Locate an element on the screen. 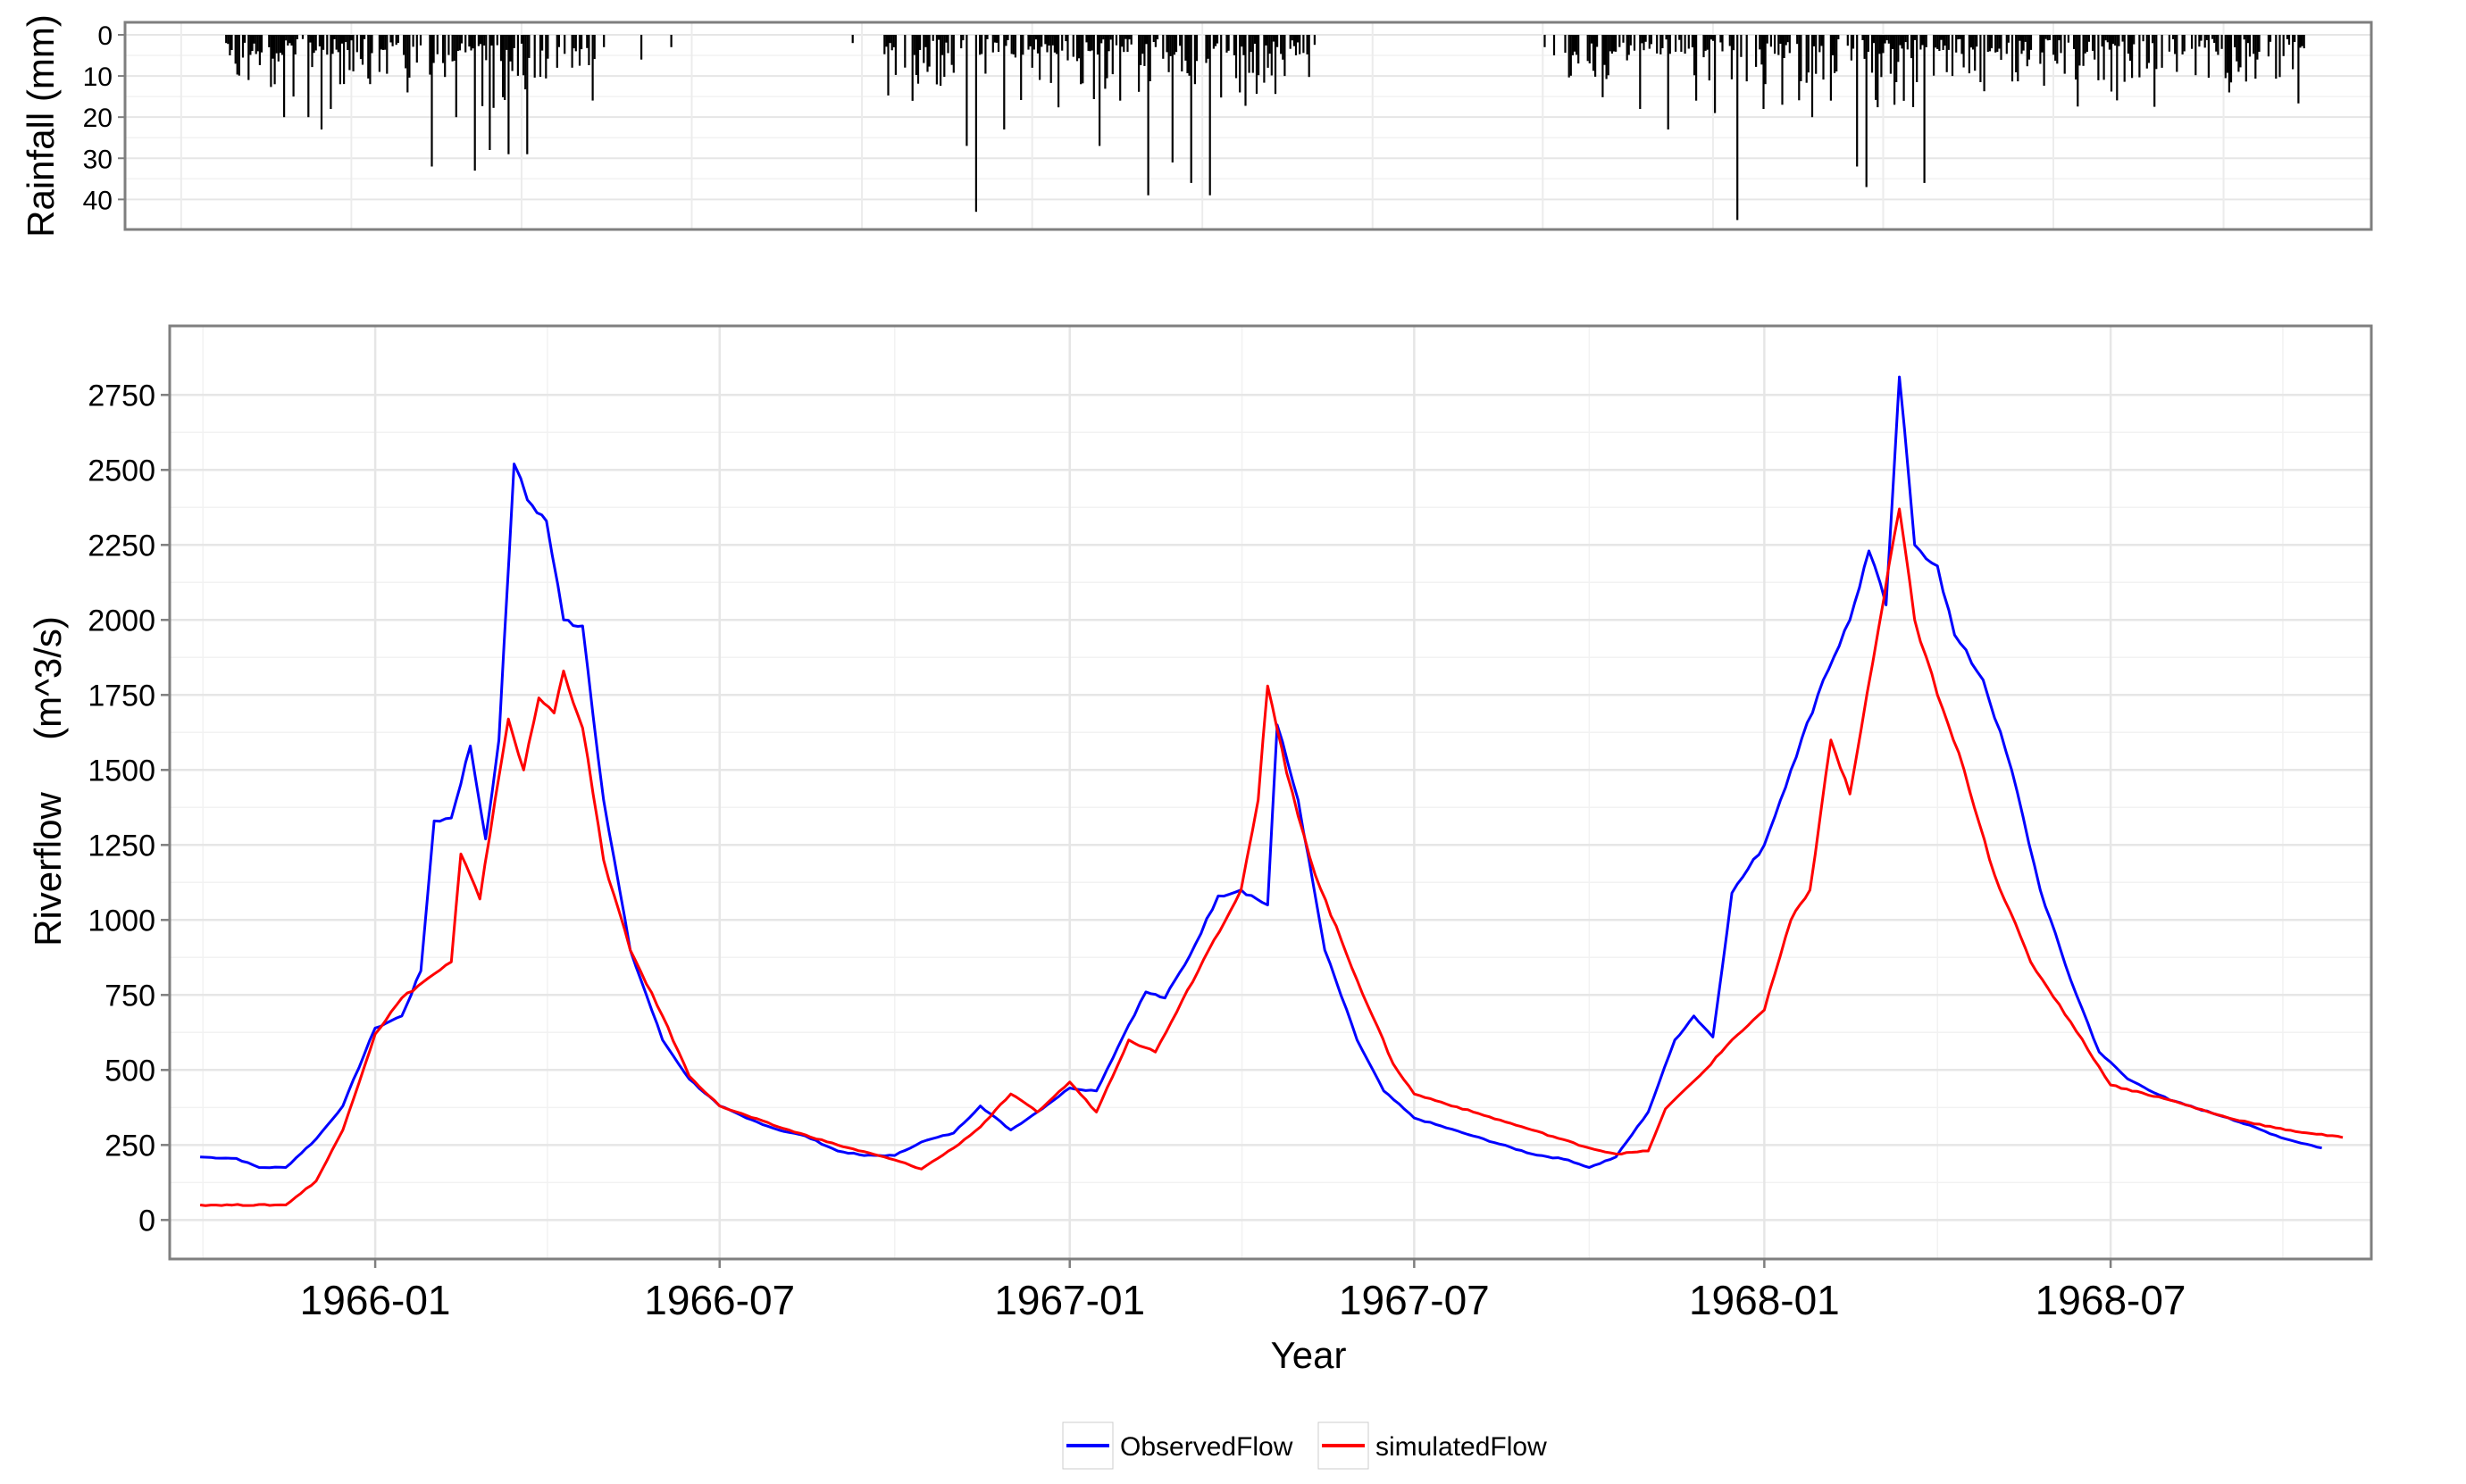 Image resolution: width=2466 pixels, height=1484 pixels. x-tick-label: 1966-07 is located at coordinates (719, 1300).